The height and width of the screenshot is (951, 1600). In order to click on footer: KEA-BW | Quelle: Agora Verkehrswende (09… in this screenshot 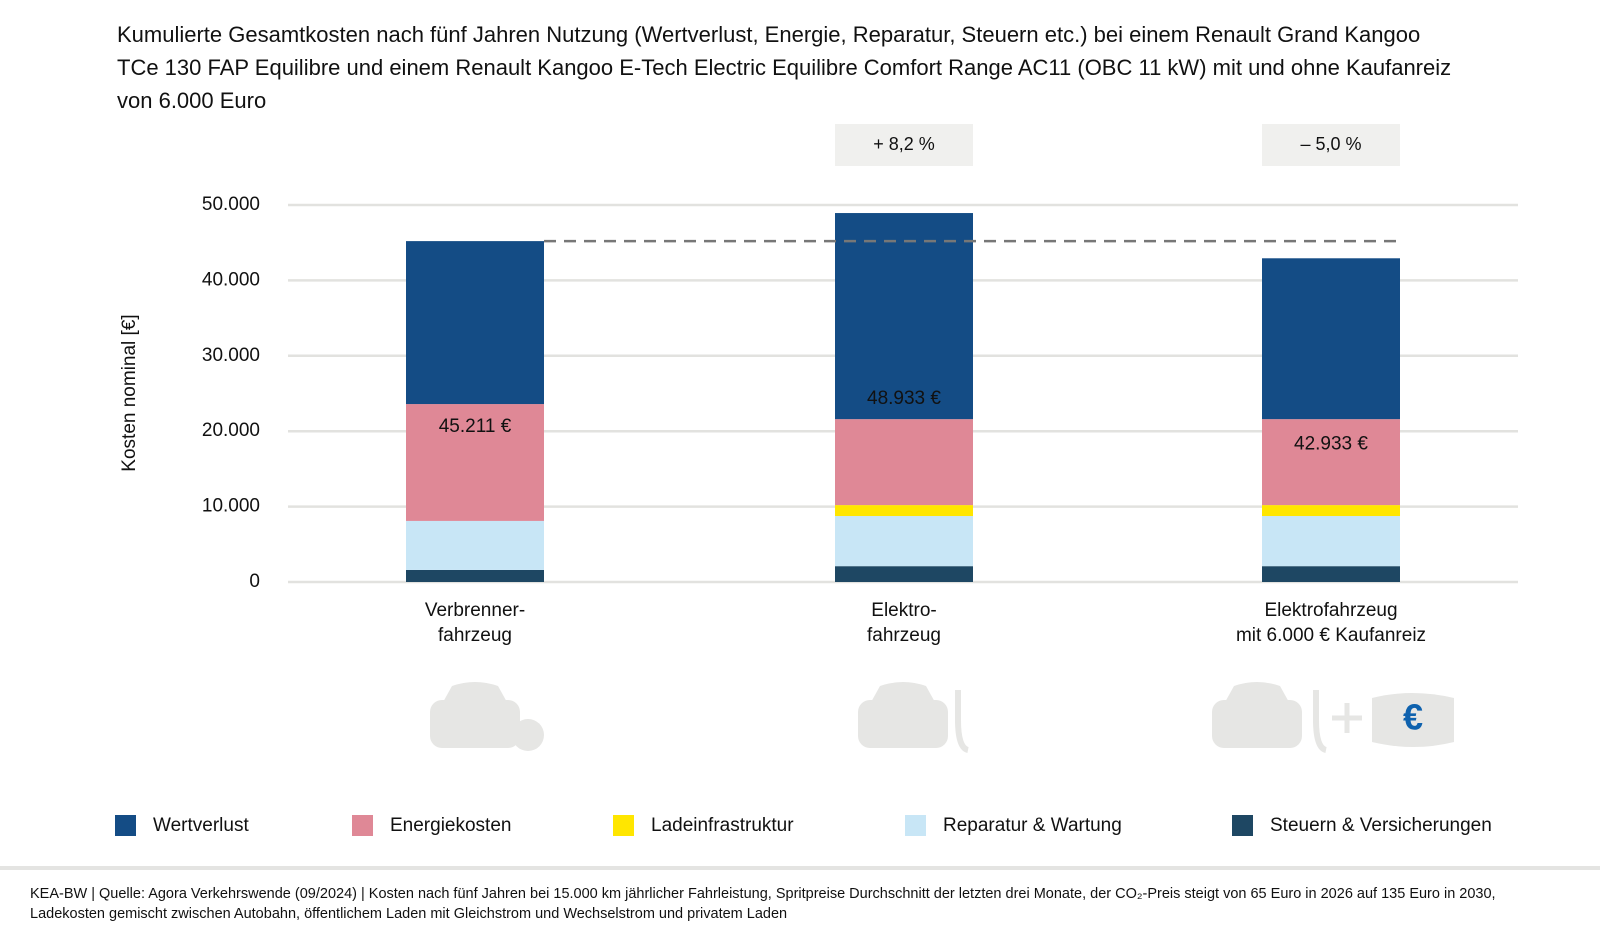, I will do `click(763, 904)`.